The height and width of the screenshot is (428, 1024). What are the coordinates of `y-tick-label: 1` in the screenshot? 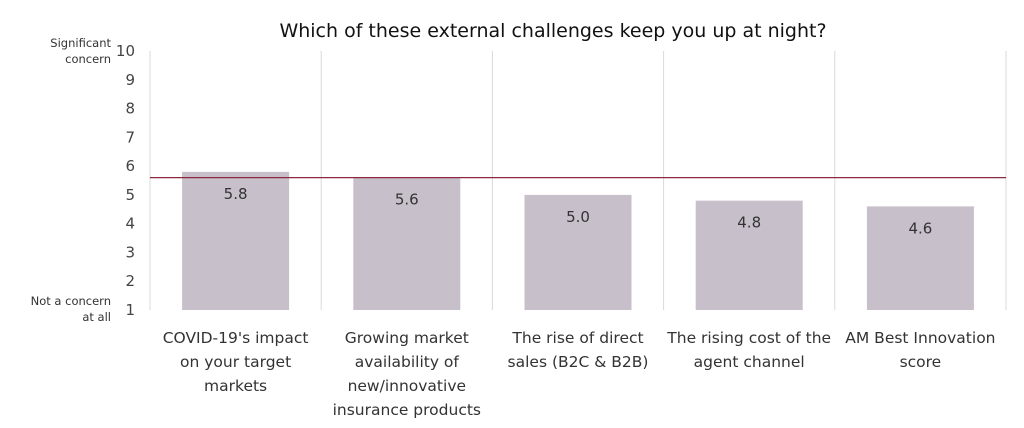 It's located at (130, 310).